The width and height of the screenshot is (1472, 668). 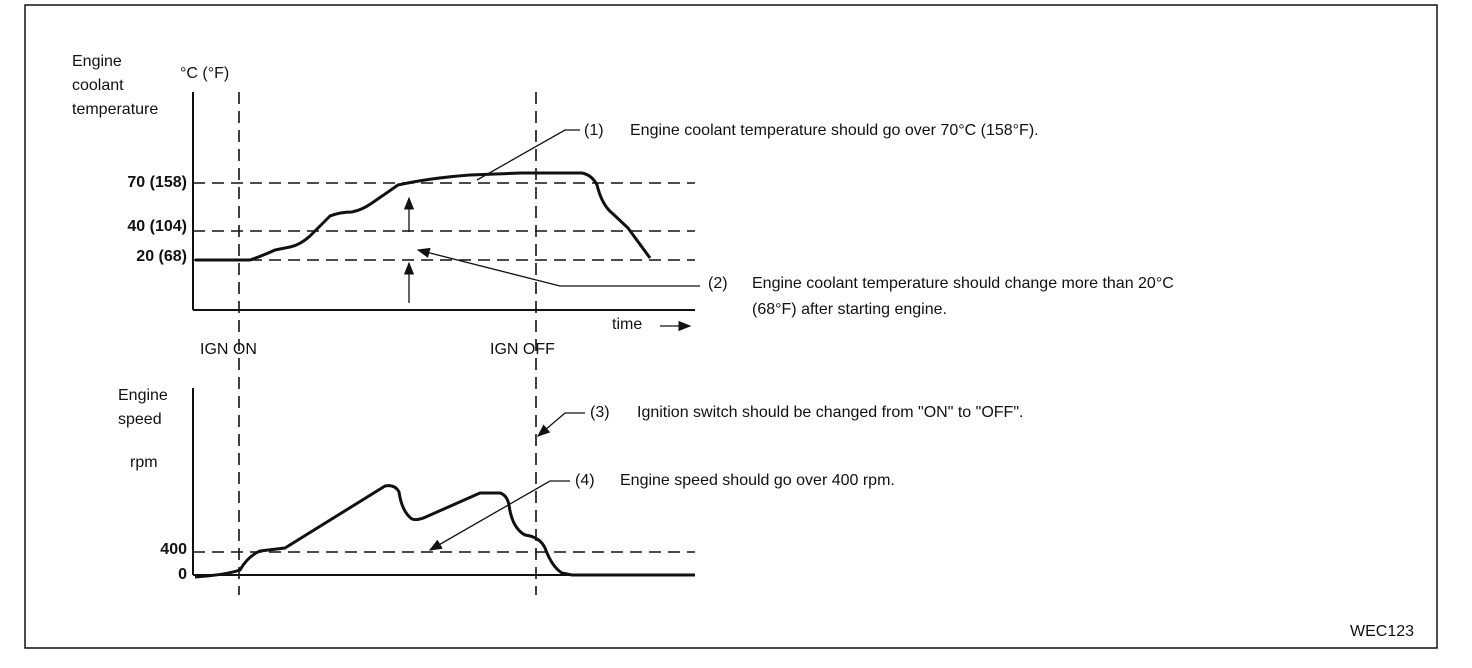 I want to click on note-number: (2), so click(x=718, y=283).